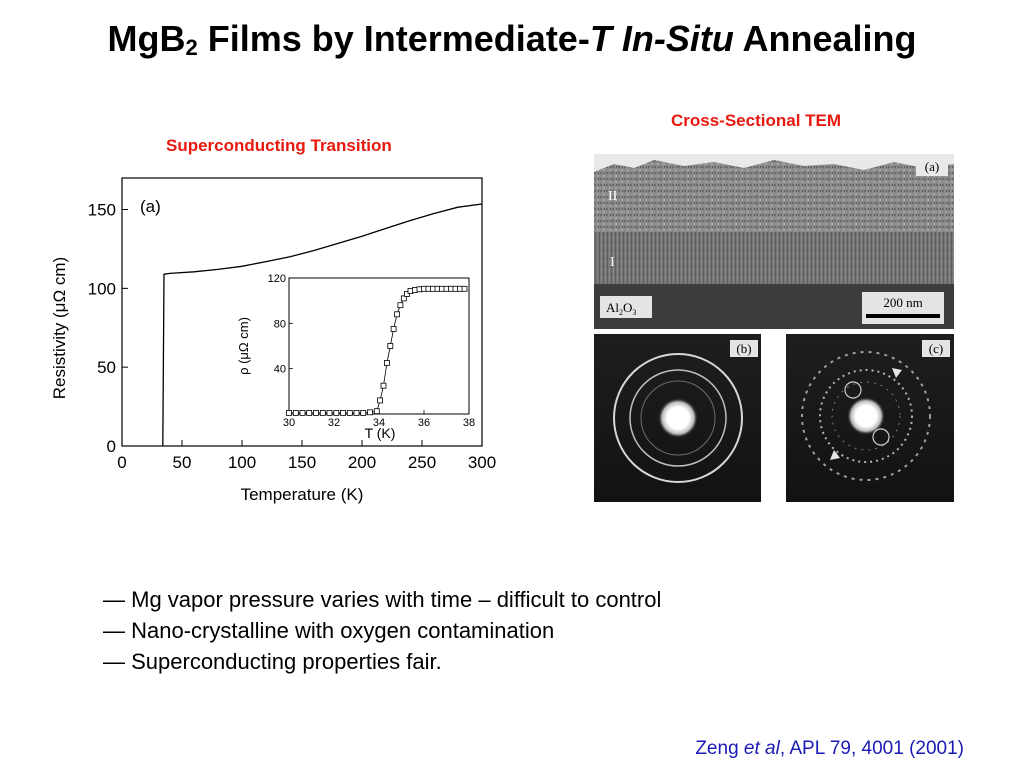  I want to click on citation-ref: , APL 79, 4001 (2001), so click(871, 748).